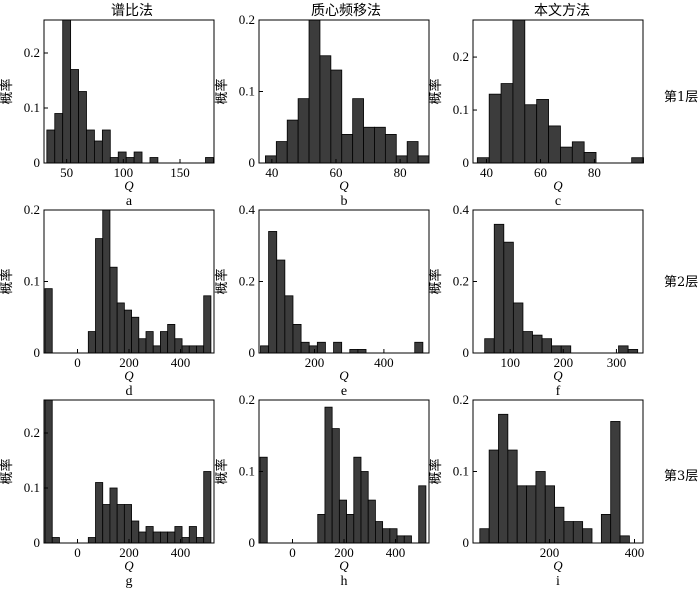 The width and height of the screenshot is (700, 592). I want to click on panel-b-ytick-label-0.1: 0.1, so click(247, 91).